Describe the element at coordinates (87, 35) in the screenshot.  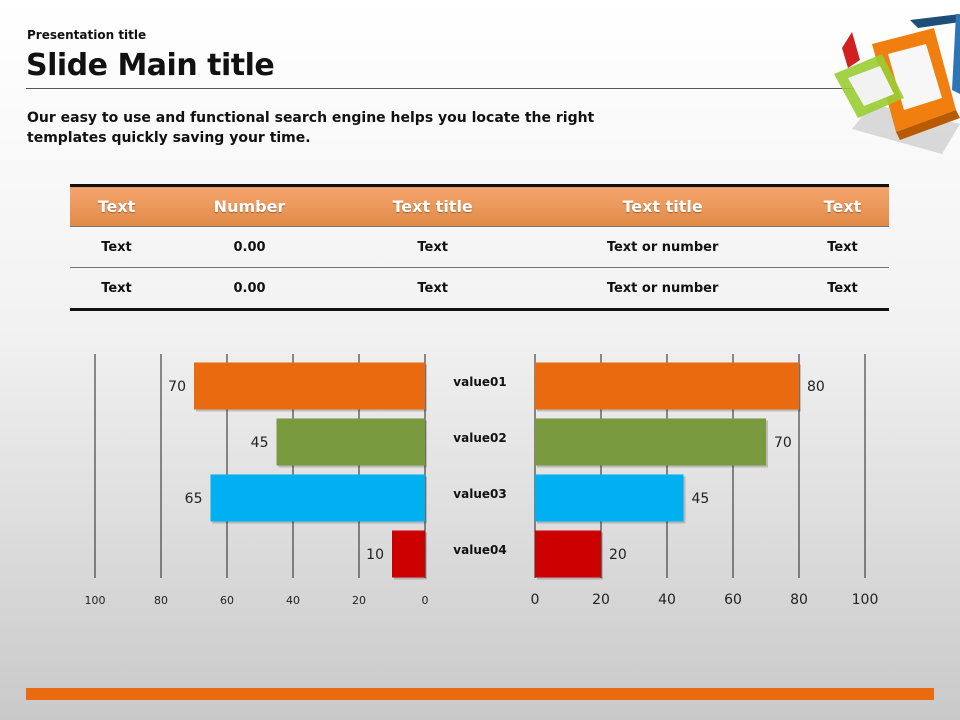
I see `presentation-title: Presentation title` at that location.